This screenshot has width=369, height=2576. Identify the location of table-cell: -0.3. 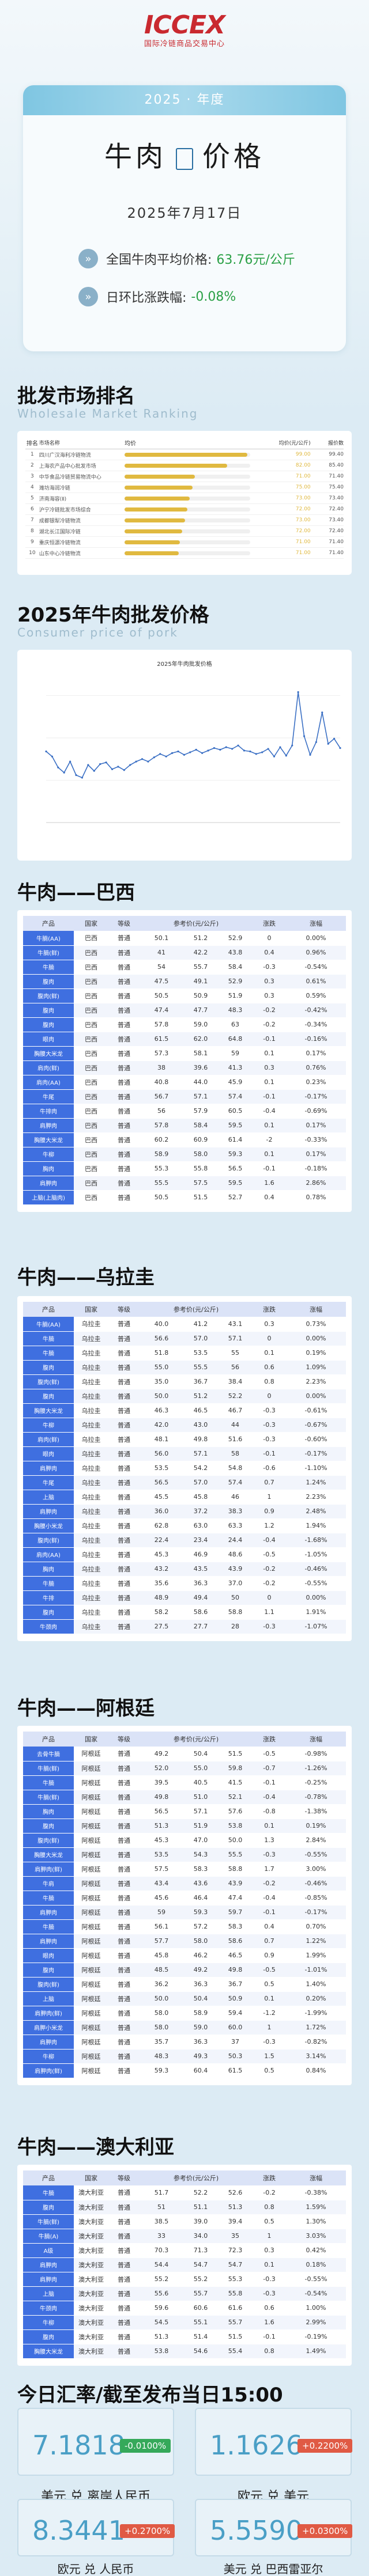
(270, 1626).